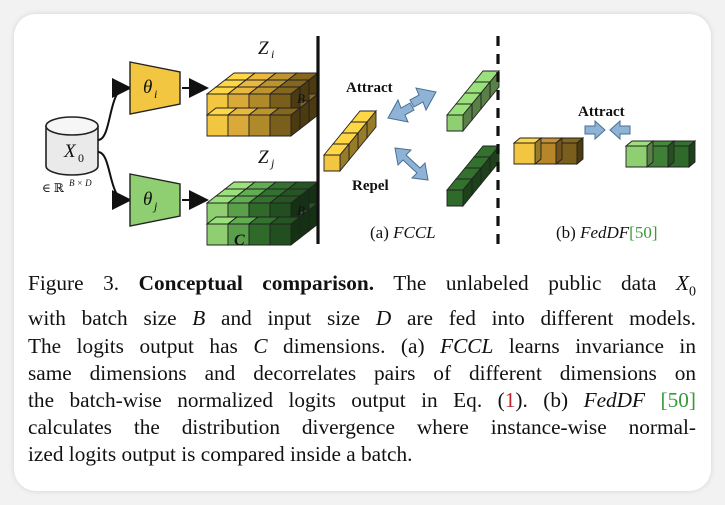  Describe the element at coordinates (81, 158) in the screenshot. I see `input-sub: 0` at that location.